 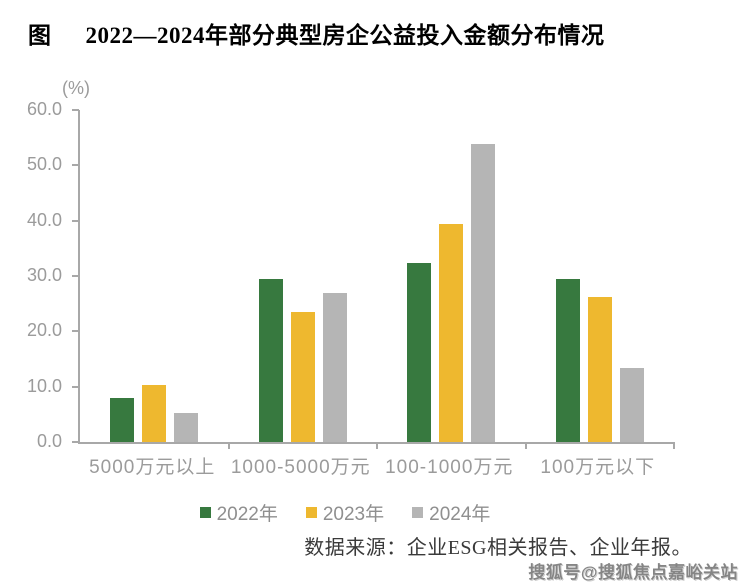 I want to click on y-tick-label: 60.0, so click(x=44, y=109).